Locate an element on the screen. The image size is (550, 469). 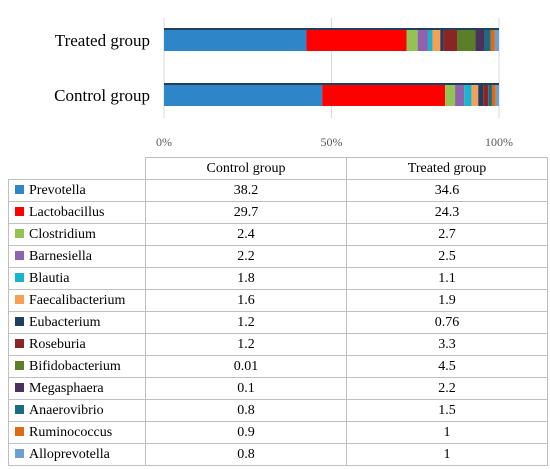
row-label-cell: Roseburia is located at coordinates (77, 344).